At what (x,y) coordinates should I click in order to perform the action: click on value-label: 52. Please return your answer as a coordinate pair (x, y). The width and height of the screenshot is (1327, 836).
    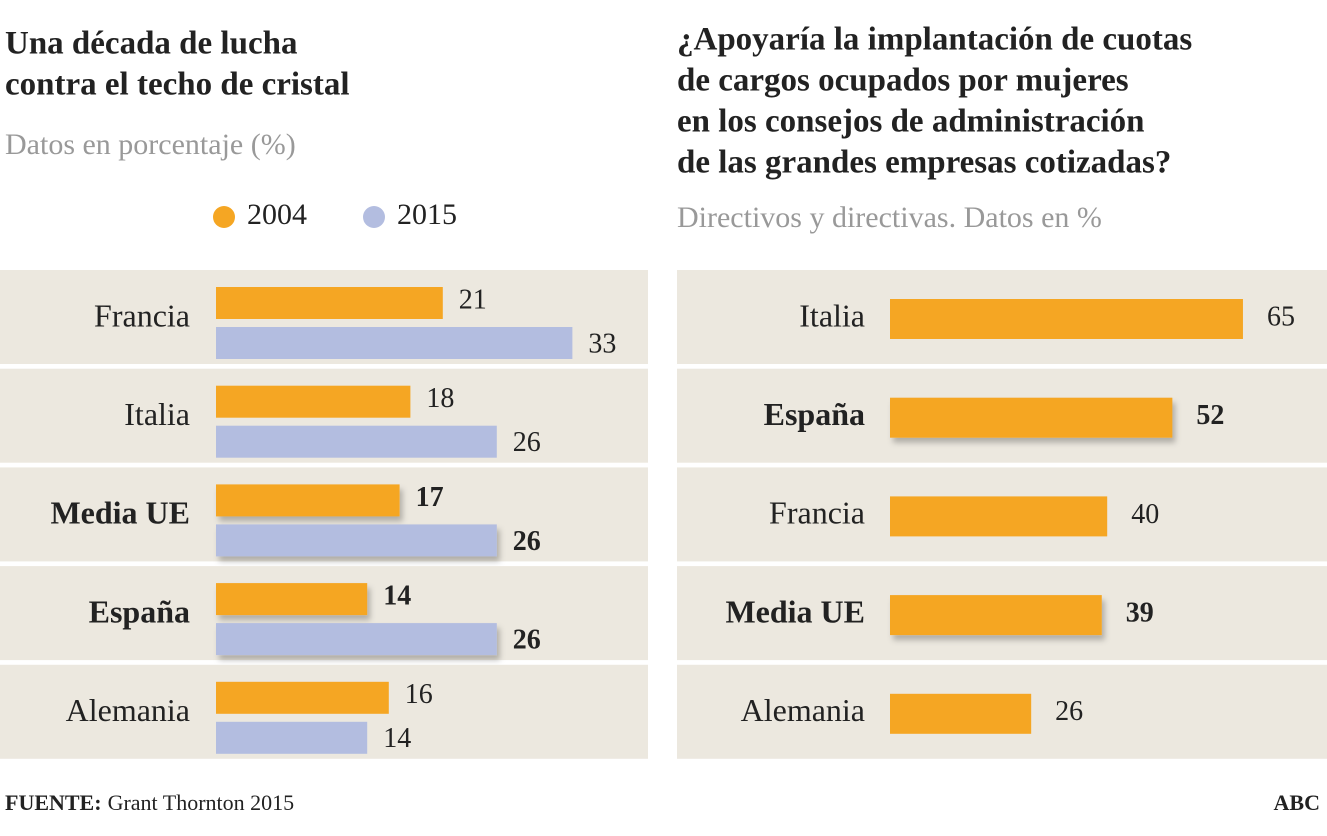
    Looking at the image, I should click on (1210, 415).